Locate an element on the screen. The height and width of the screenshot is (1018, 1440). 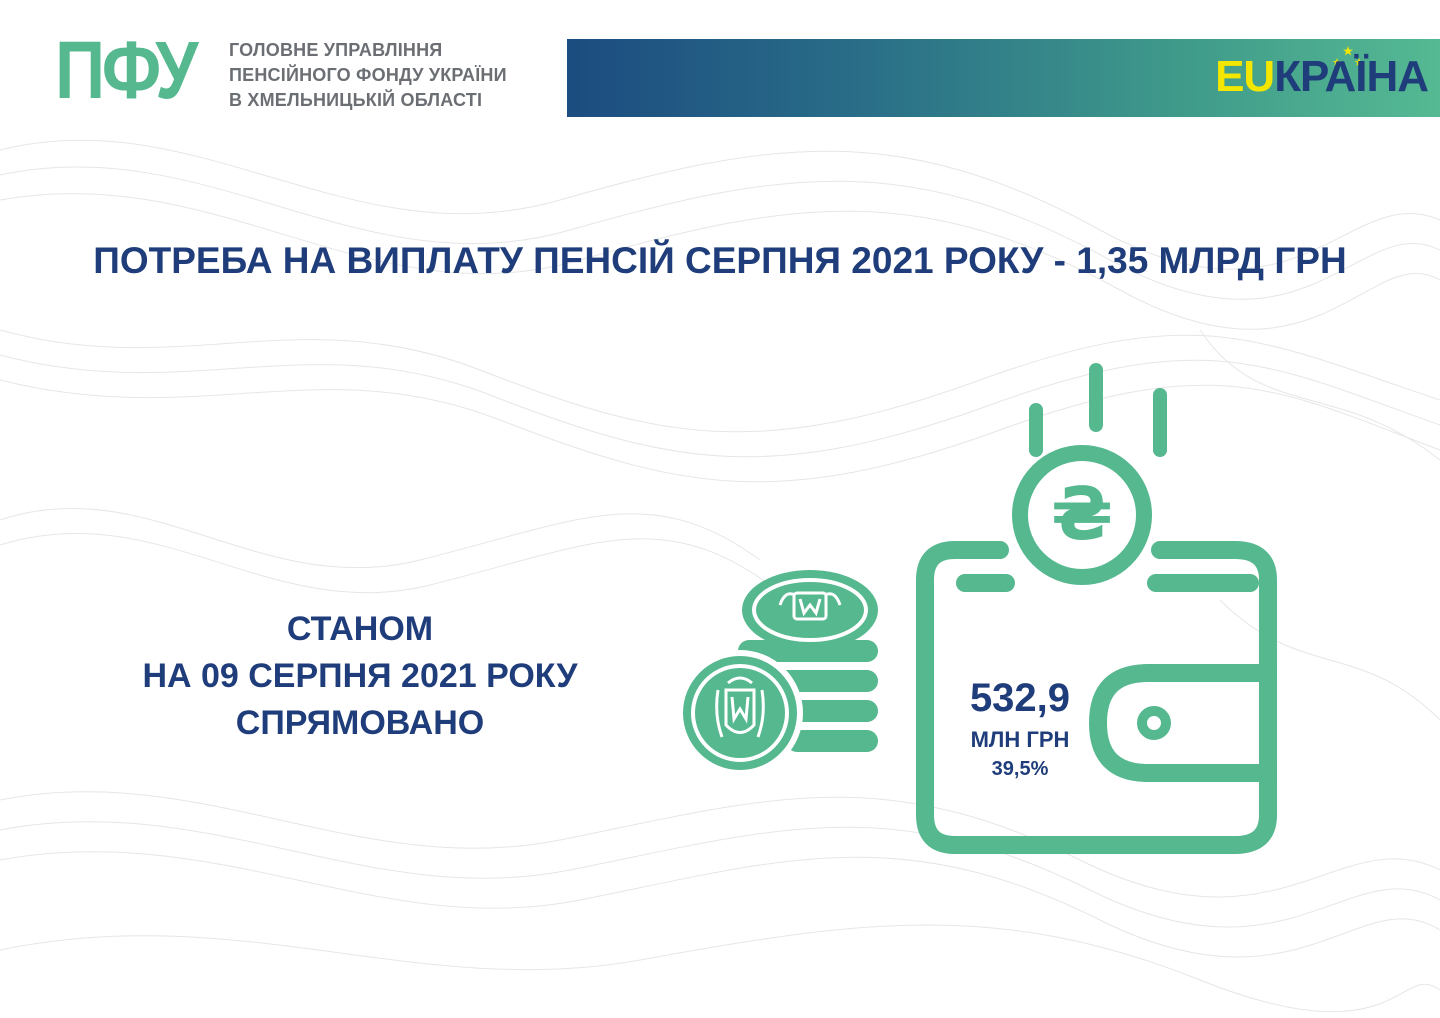
status-line-2: НА 09 СЕРПНЯ 2021 РОКУ is located at coordinates (360, 676).